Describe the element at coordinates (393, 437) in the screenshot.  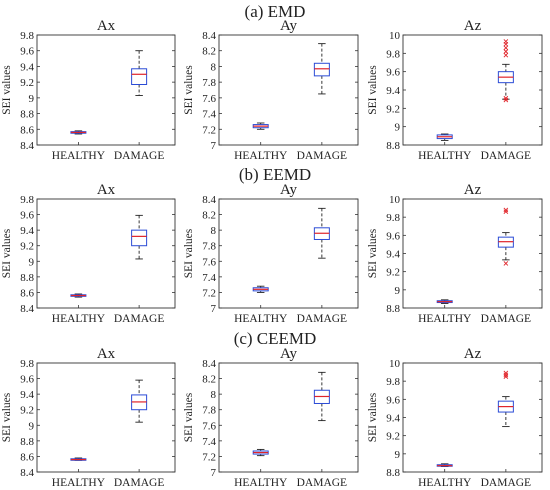
I see `y-tick-label: 9.2` at that location.